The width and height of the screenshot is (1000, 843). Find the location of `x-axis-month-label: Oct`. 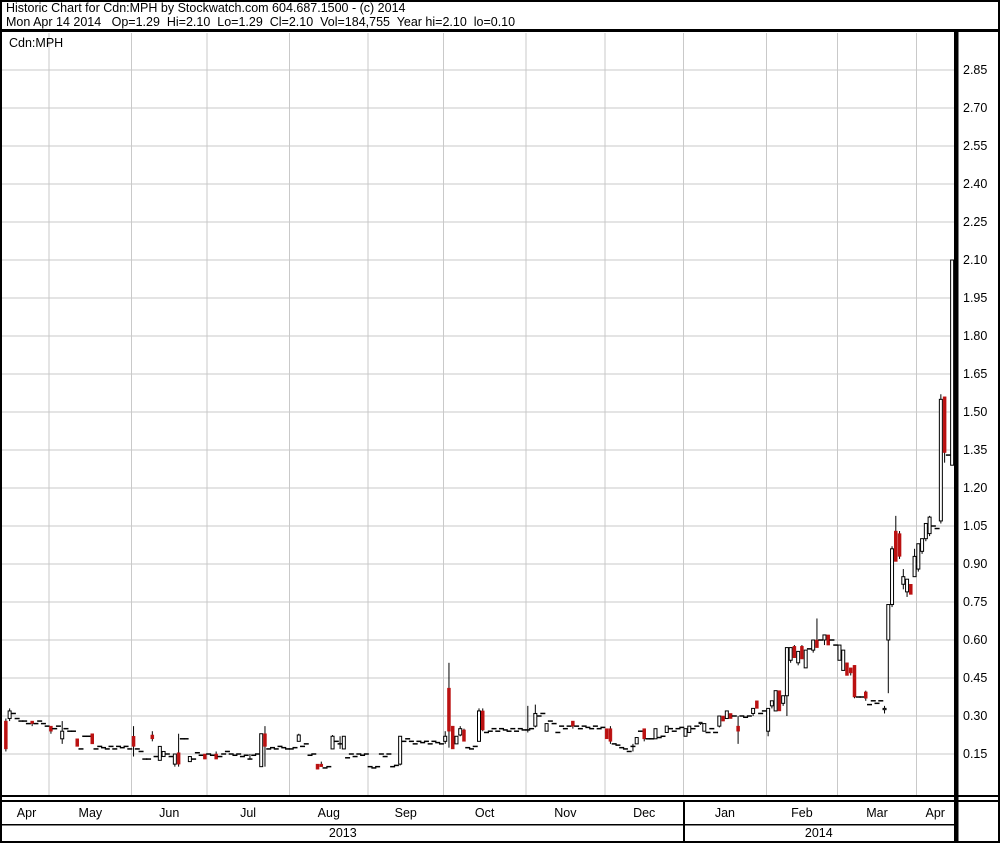

x-axis-month-label: Oct is located at coordinates (484, 813).